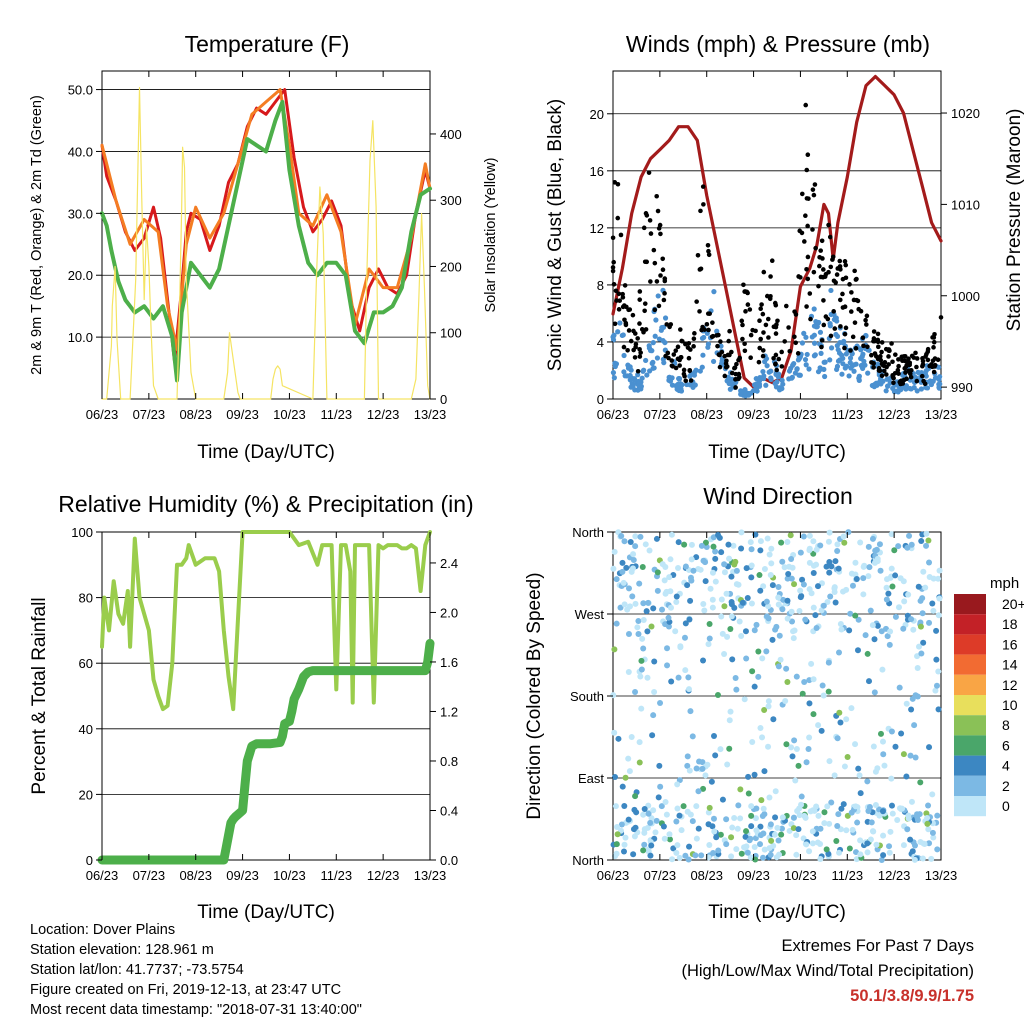 The height and width of the screenshot is (1024, 1024). What do you see at coordinates (600, 399) in the screenshot?
I see `y-tick-label: 0` at bounding box center [600, 399].